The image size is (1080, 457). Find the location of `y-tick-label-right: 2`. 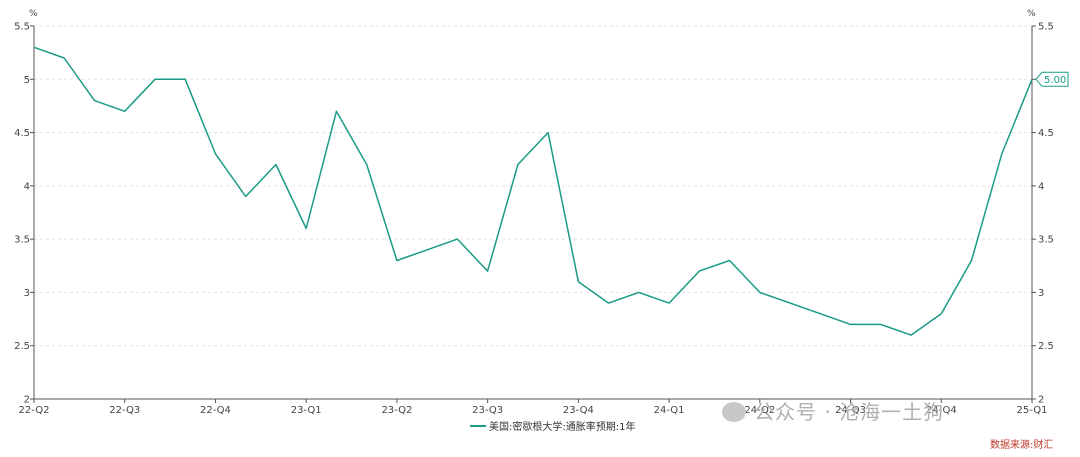

y-tick-label-right: 2 is located at coordinates (1041, 400).